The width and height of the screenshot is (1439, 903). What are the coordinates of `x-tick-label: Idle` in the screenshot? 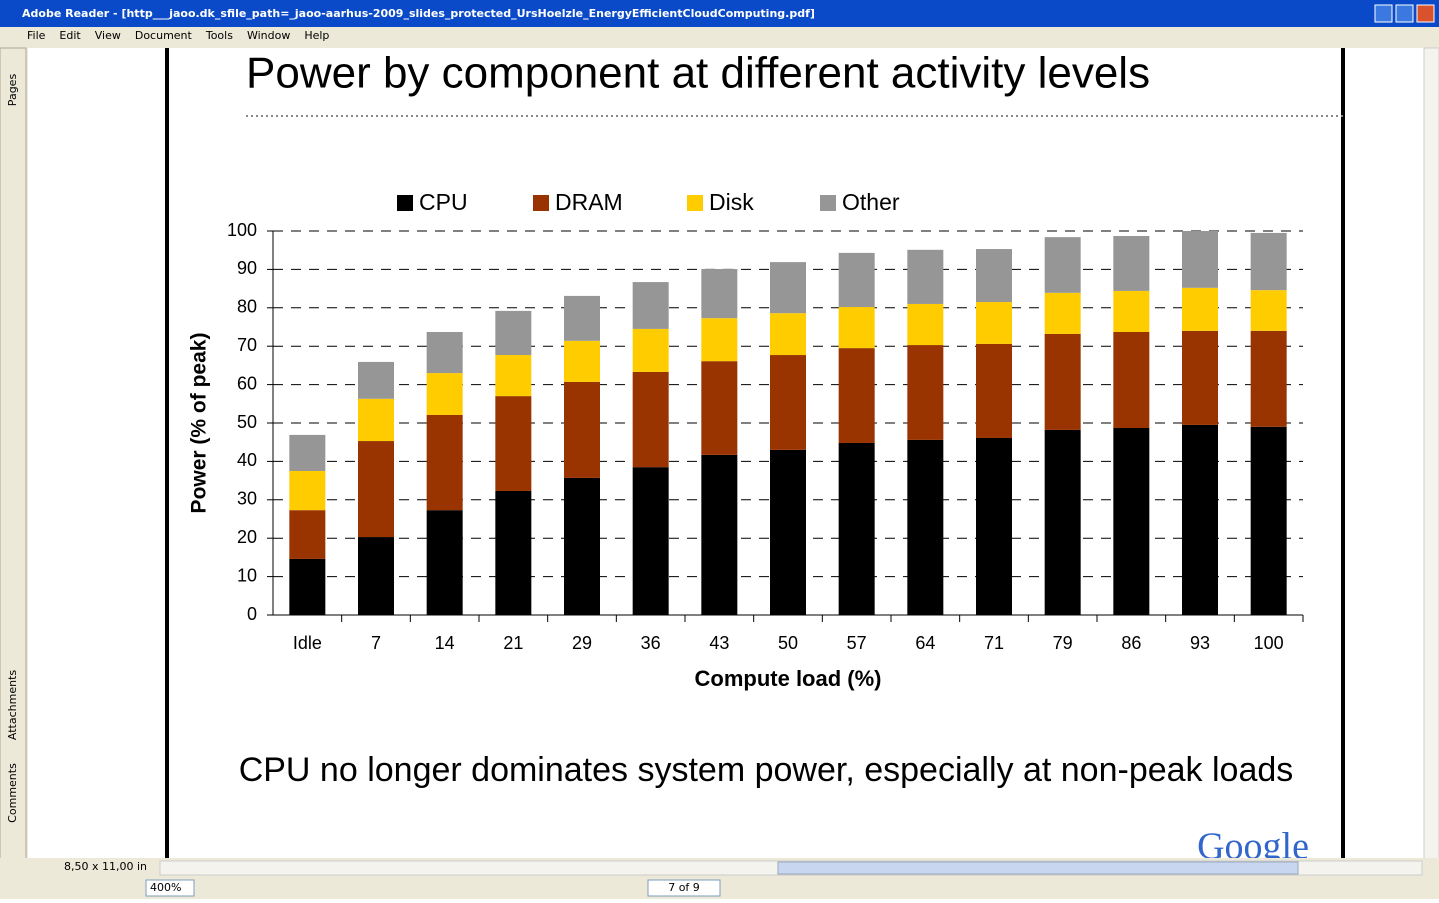 It's located at (307, 643).